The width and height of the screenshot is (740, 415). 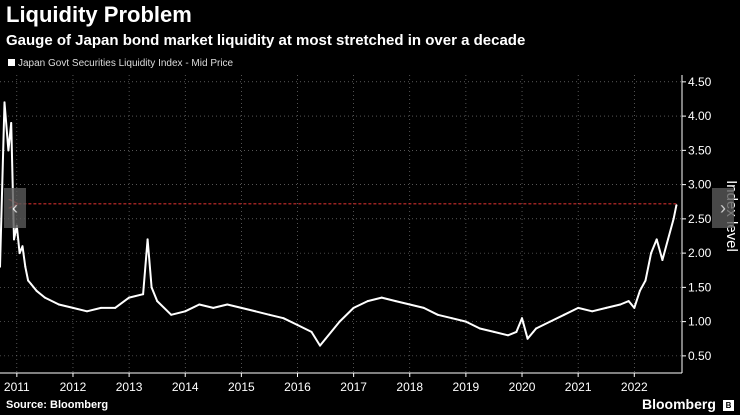 I want to click on x-tick-label: 2011, so click(x=17, y=387).